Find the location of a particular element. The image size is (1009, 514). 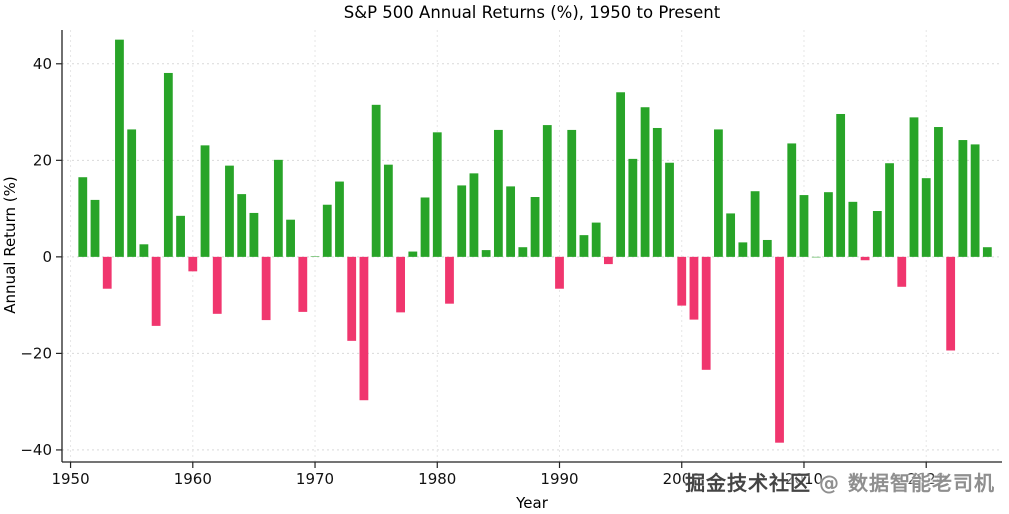

bar-2000 is located at coordinates (682, 281).